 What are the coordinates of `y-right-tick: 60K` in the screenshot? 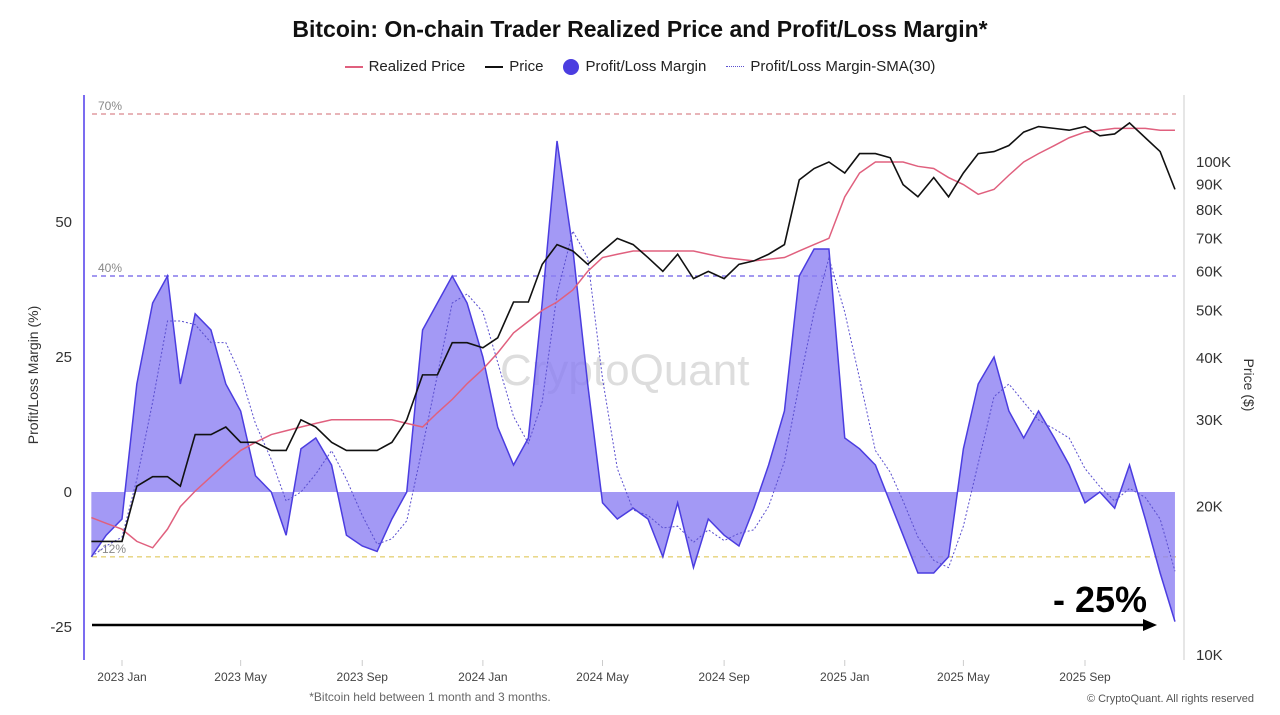 It's located at (1209, 271).